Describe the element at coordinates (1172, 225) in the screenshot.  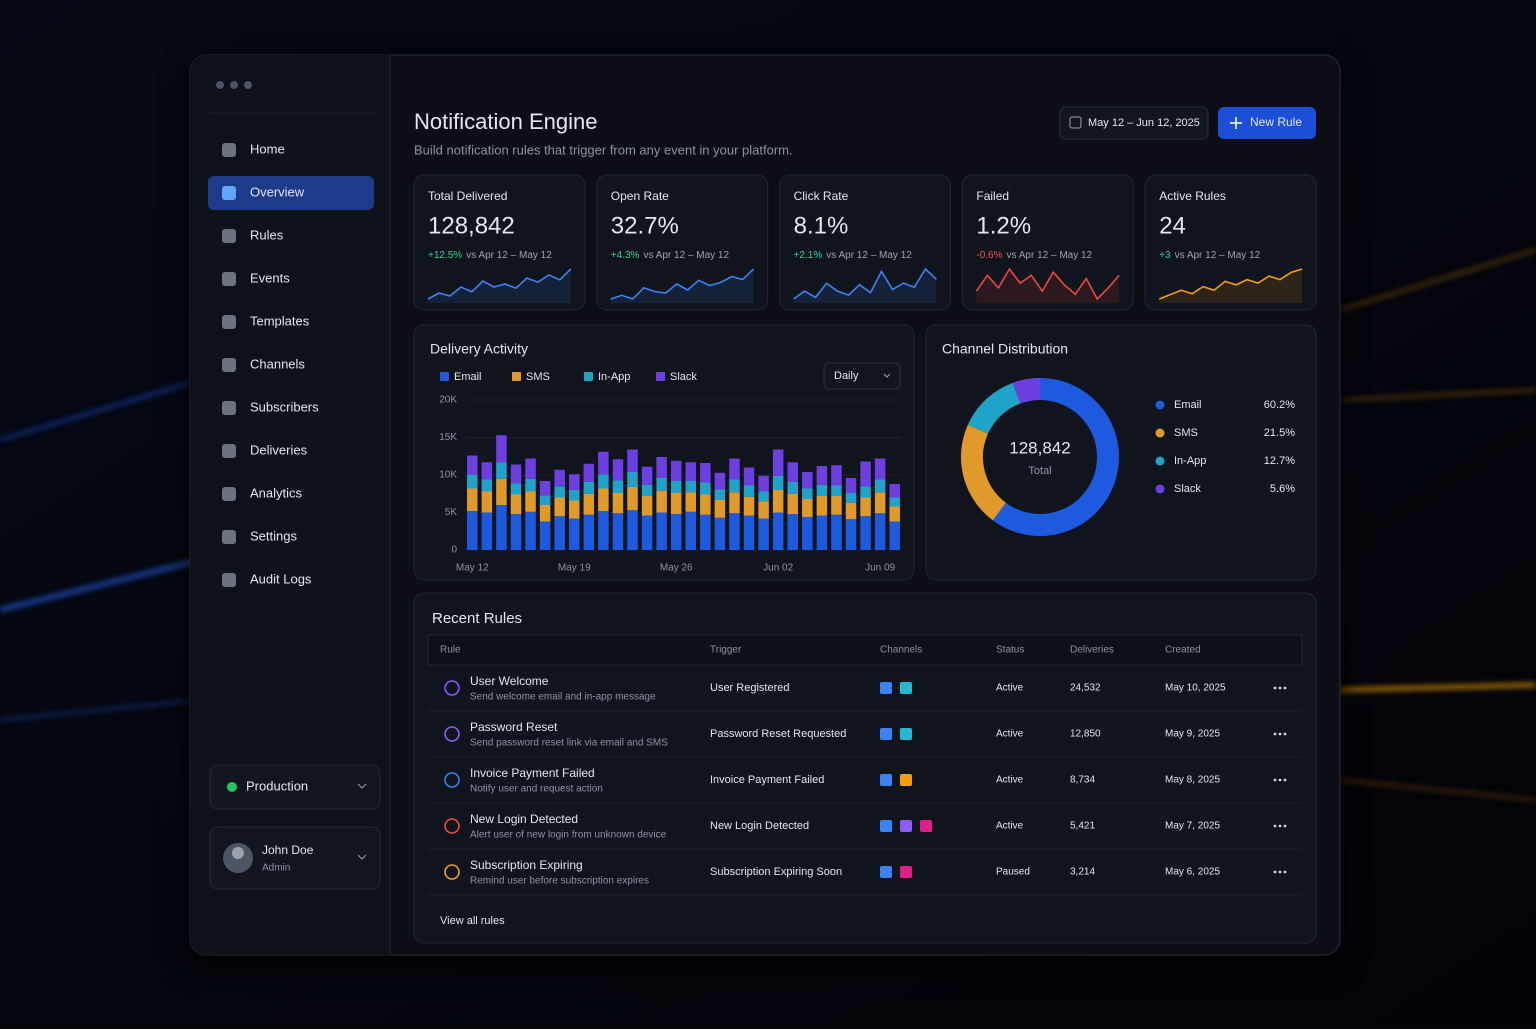
I see `kpi-value: 24` at that location.